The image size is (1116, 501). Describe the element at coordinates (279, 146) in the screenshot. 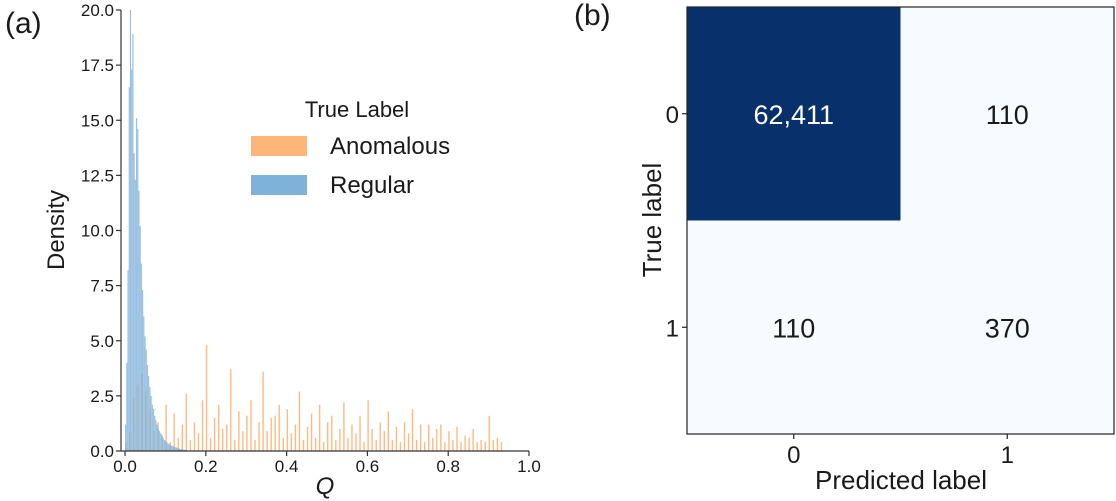

I see `legend-swatch-anomalous` at that location.